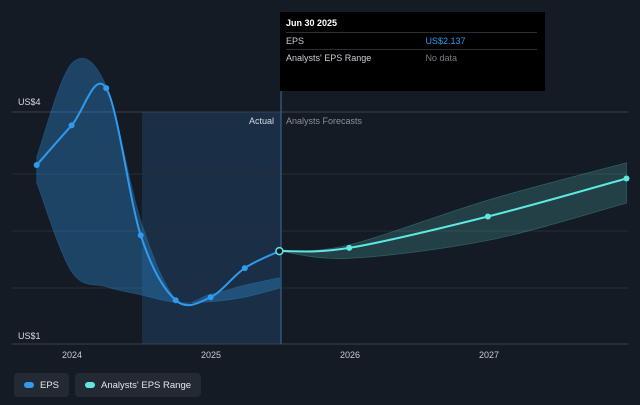 This screenshot has width=640, height=405. I want to click on x-tick-label: 2024, so click(72, 355).